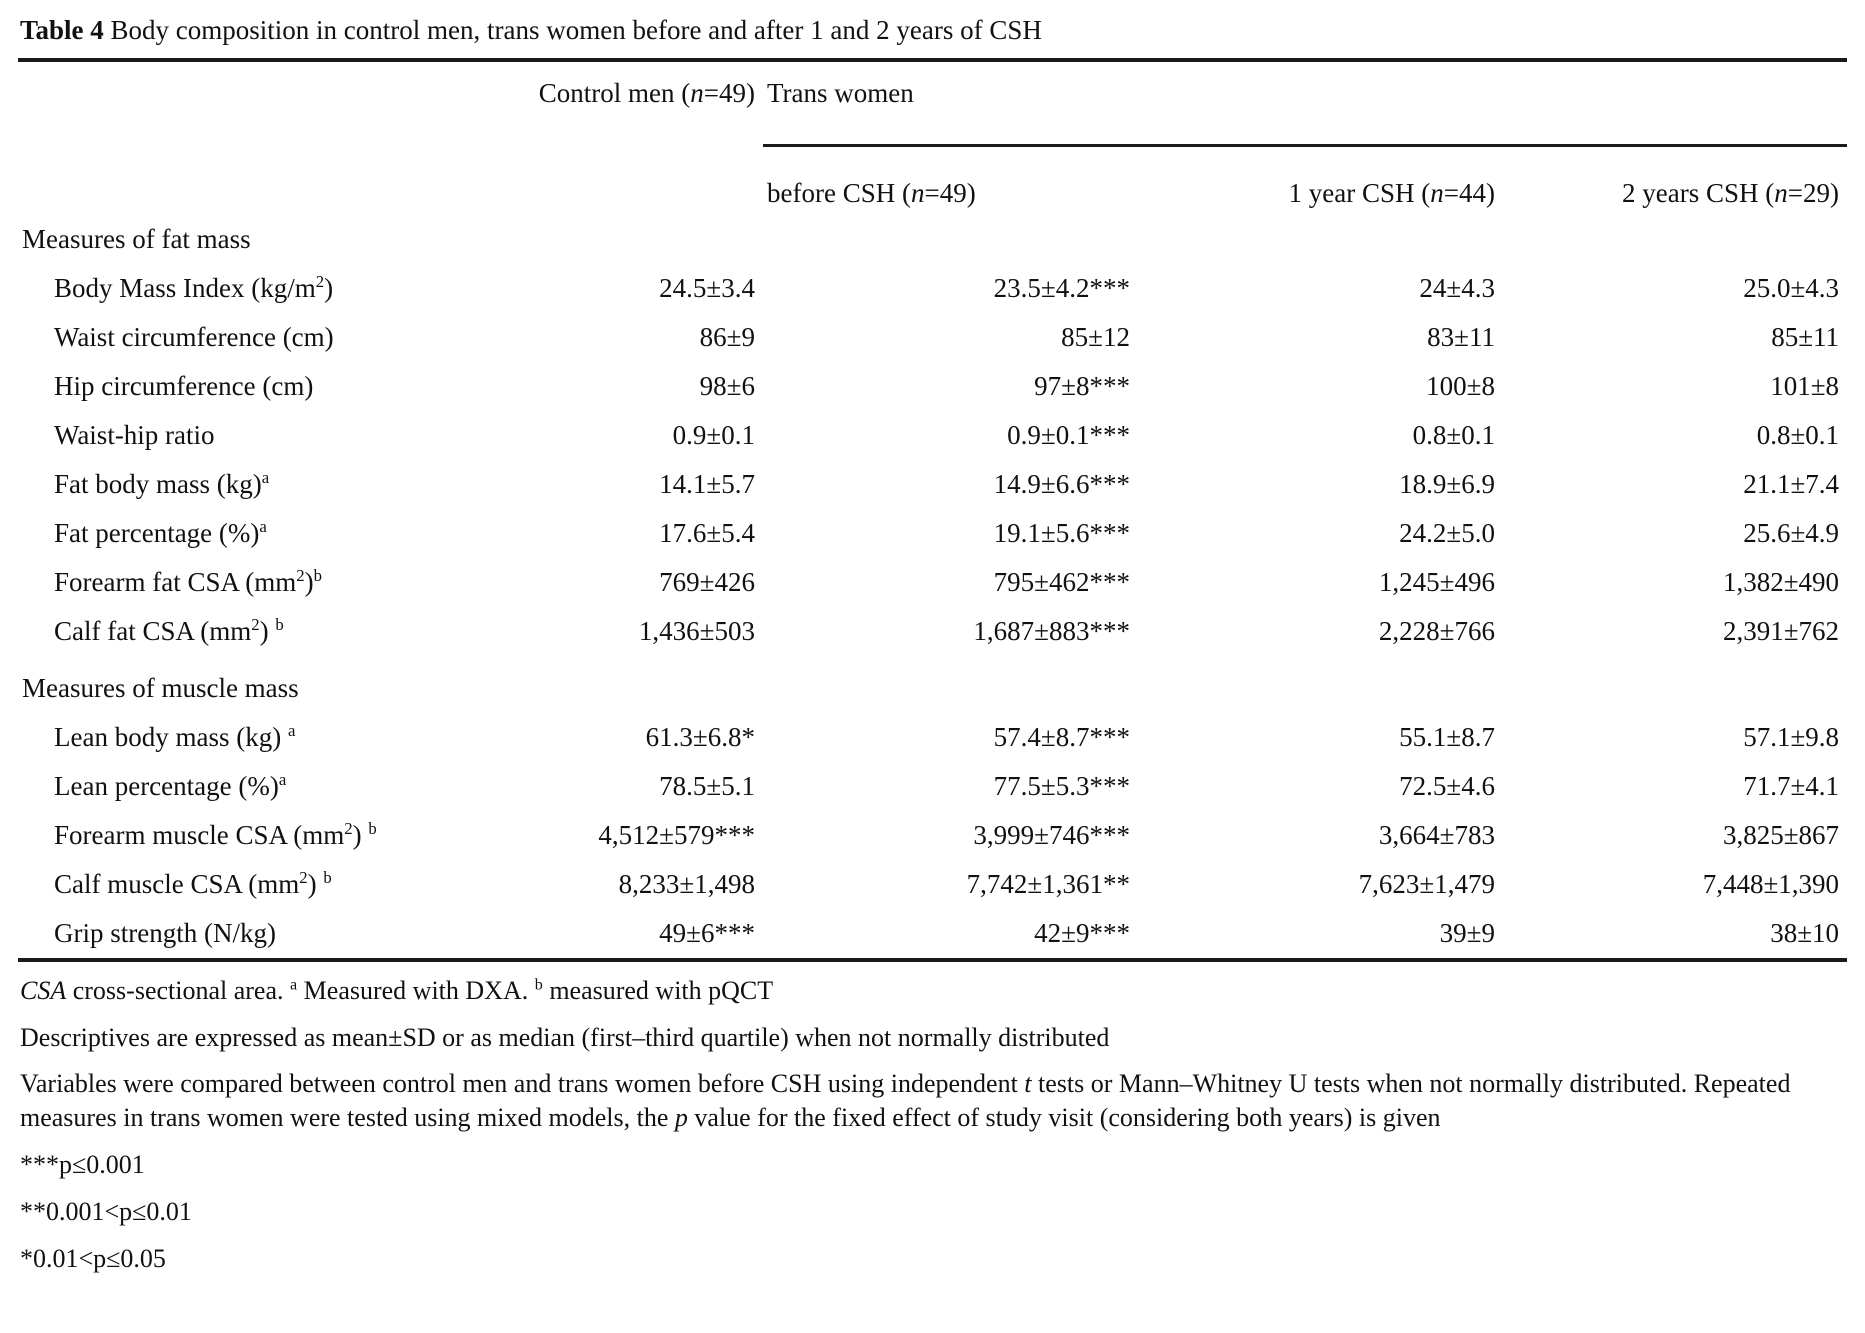  I want to click on cell-before: 19.1±5.6***, so click(1061, 532).